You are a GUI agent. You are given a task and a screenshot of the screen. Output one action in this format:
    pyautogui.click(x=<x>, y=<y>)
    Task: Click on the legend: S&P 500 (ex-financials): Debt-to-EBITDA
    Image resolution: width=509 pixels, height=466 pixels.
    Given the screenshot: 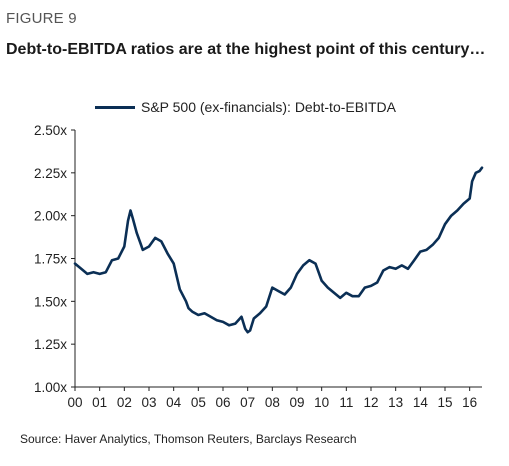 What is the action you would take?
    pyautogui.click(x=245, y=107)
    